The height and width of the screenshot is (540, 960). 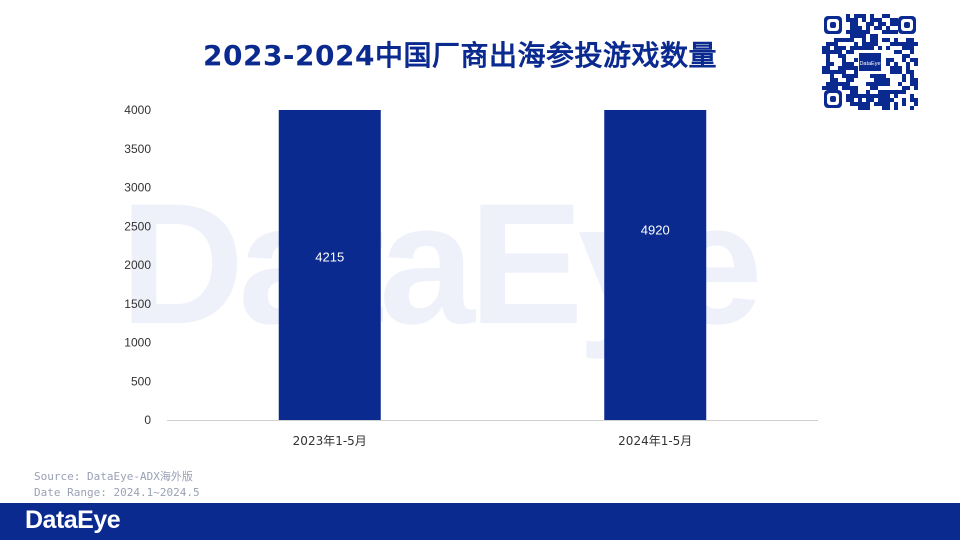 What do you see at coordinates (329, 257) in the screenshot?
I see `data-label: 4215` at bounding box center [329, 257].